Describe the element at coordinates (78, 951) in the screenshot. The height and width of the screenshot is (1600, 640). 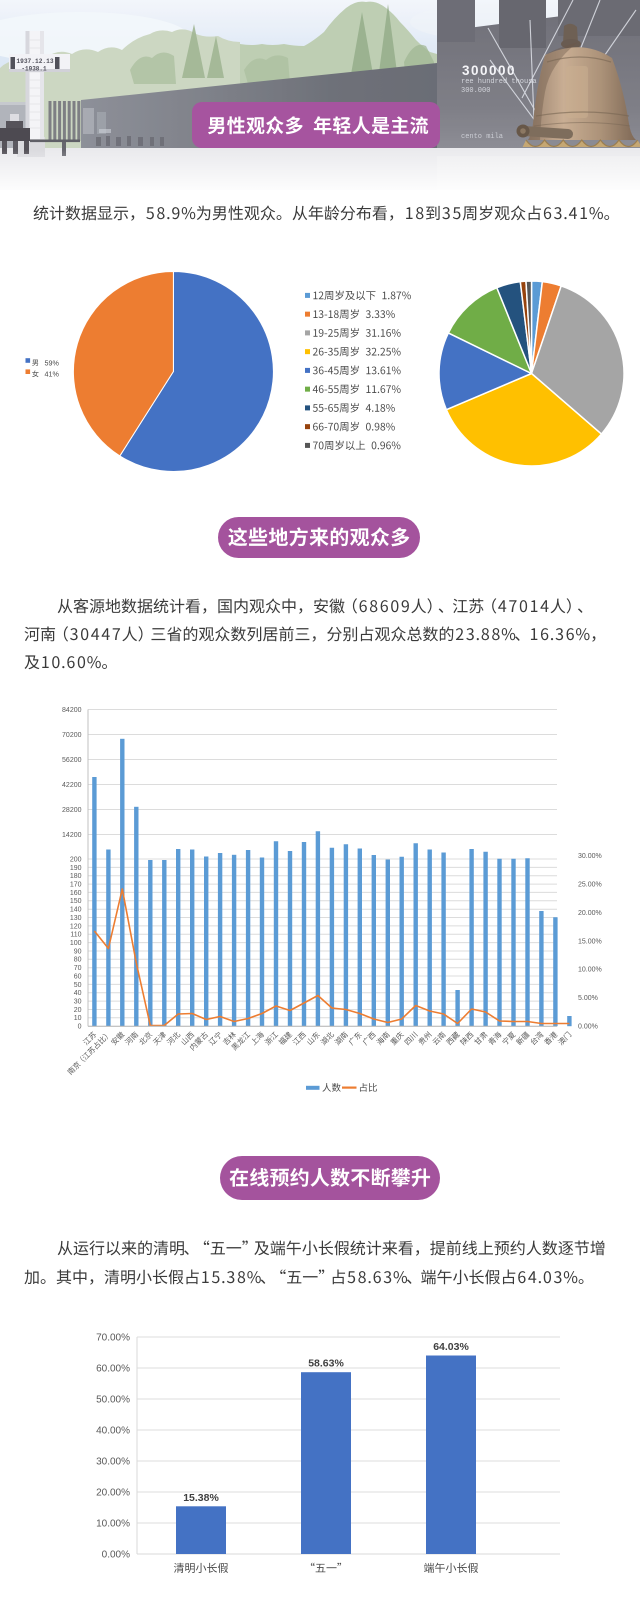
I see `svg-text: 90` at that location.